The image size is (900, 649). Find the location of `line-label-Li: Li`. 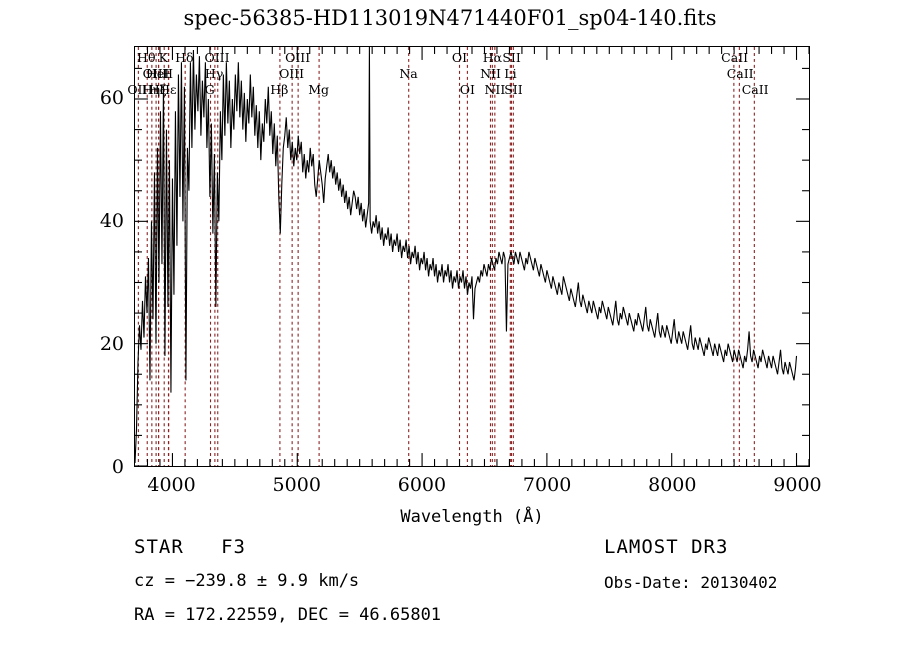

line-label-Li: Li is located at coordinates (510, 73).